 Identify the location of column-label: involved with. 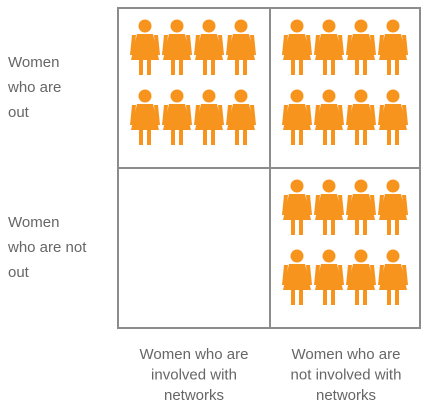
(194, 374).